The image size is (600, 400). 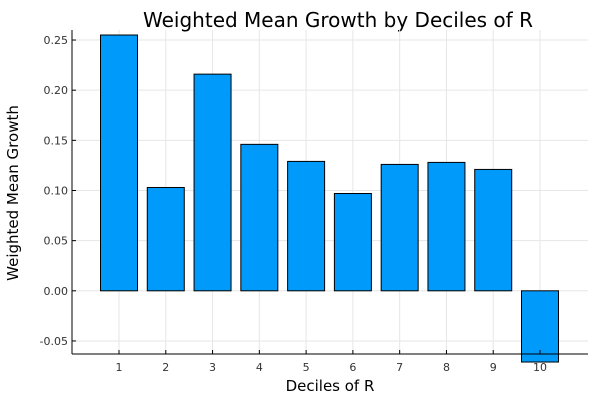 What do you see at coordinates (330, 386) in the screenshot?
I see `x-axis-label: Deciles of R` at bounding box center [330, 386].